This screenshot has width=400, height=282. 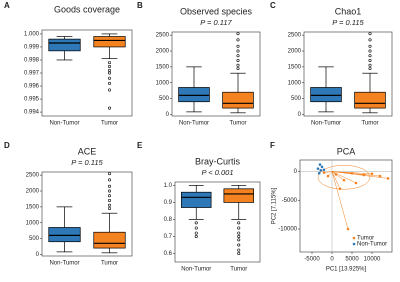 What do you see at coordinates (372, 245) in the screenshot?
I see `legend-label: Non-Tumor` at bounding box center [372, 245].